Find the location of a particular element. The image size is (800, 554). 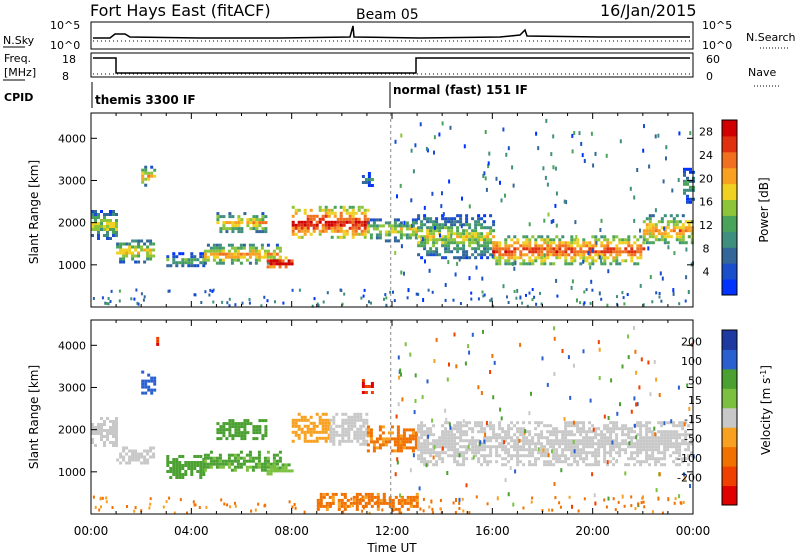

velocity-colorbar-swatch is located at coordinates (729, 437).